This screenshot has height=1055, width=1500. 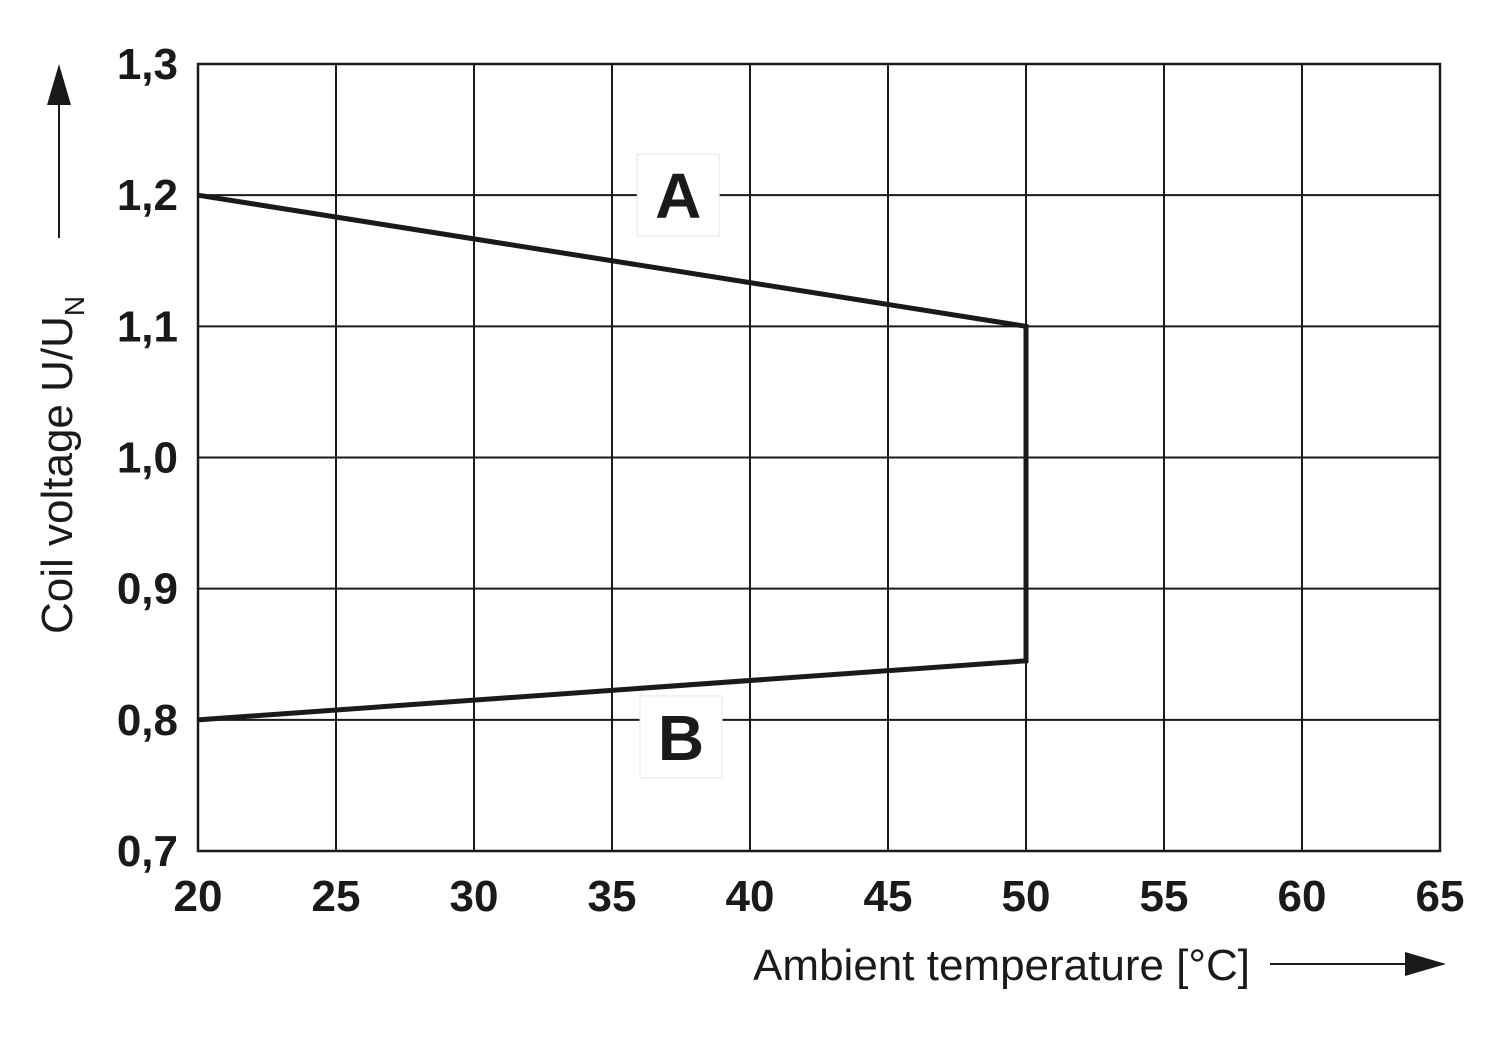 What do you see at coordinates (1440, 896) in the screenshot?
I see `x-tick-label: 65` at bounding box center [1440, 896].